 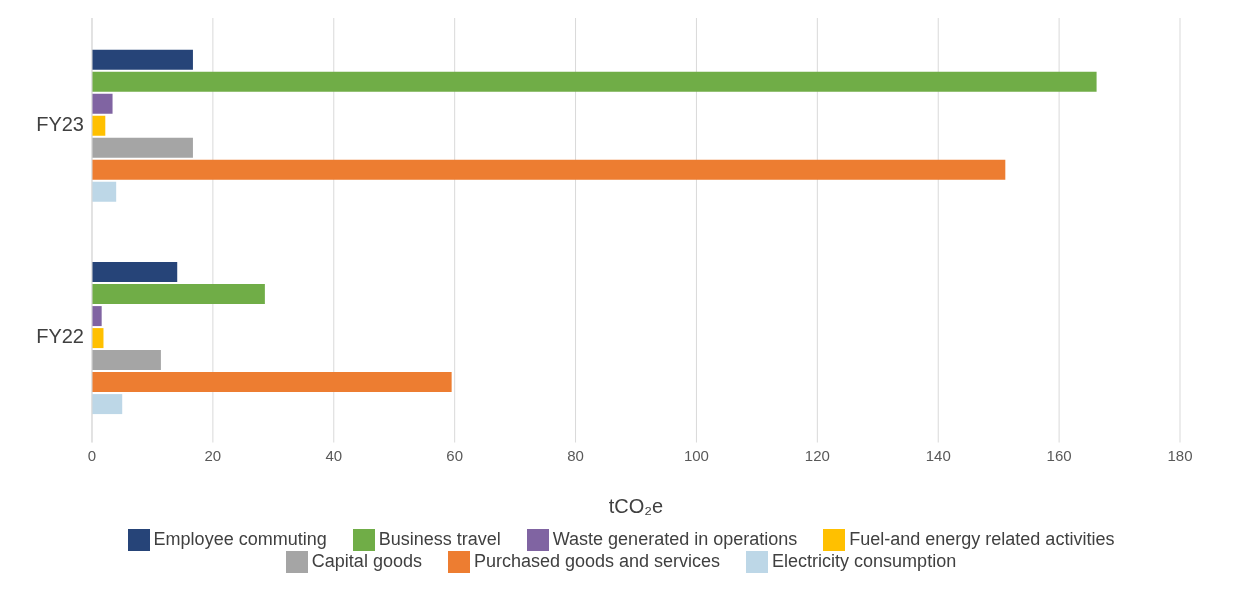 I want to click on x-tick-label: 60, so click(x=455, y=456).